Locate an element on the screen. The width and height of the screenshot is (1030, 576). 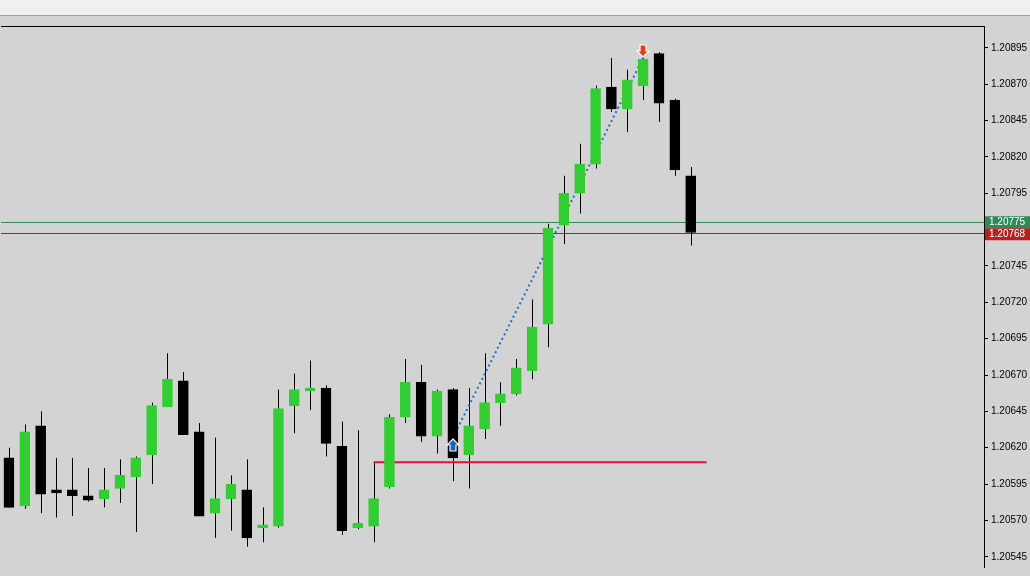
y-tick-label: 1.20570 is located at coordinates (1009, 520).